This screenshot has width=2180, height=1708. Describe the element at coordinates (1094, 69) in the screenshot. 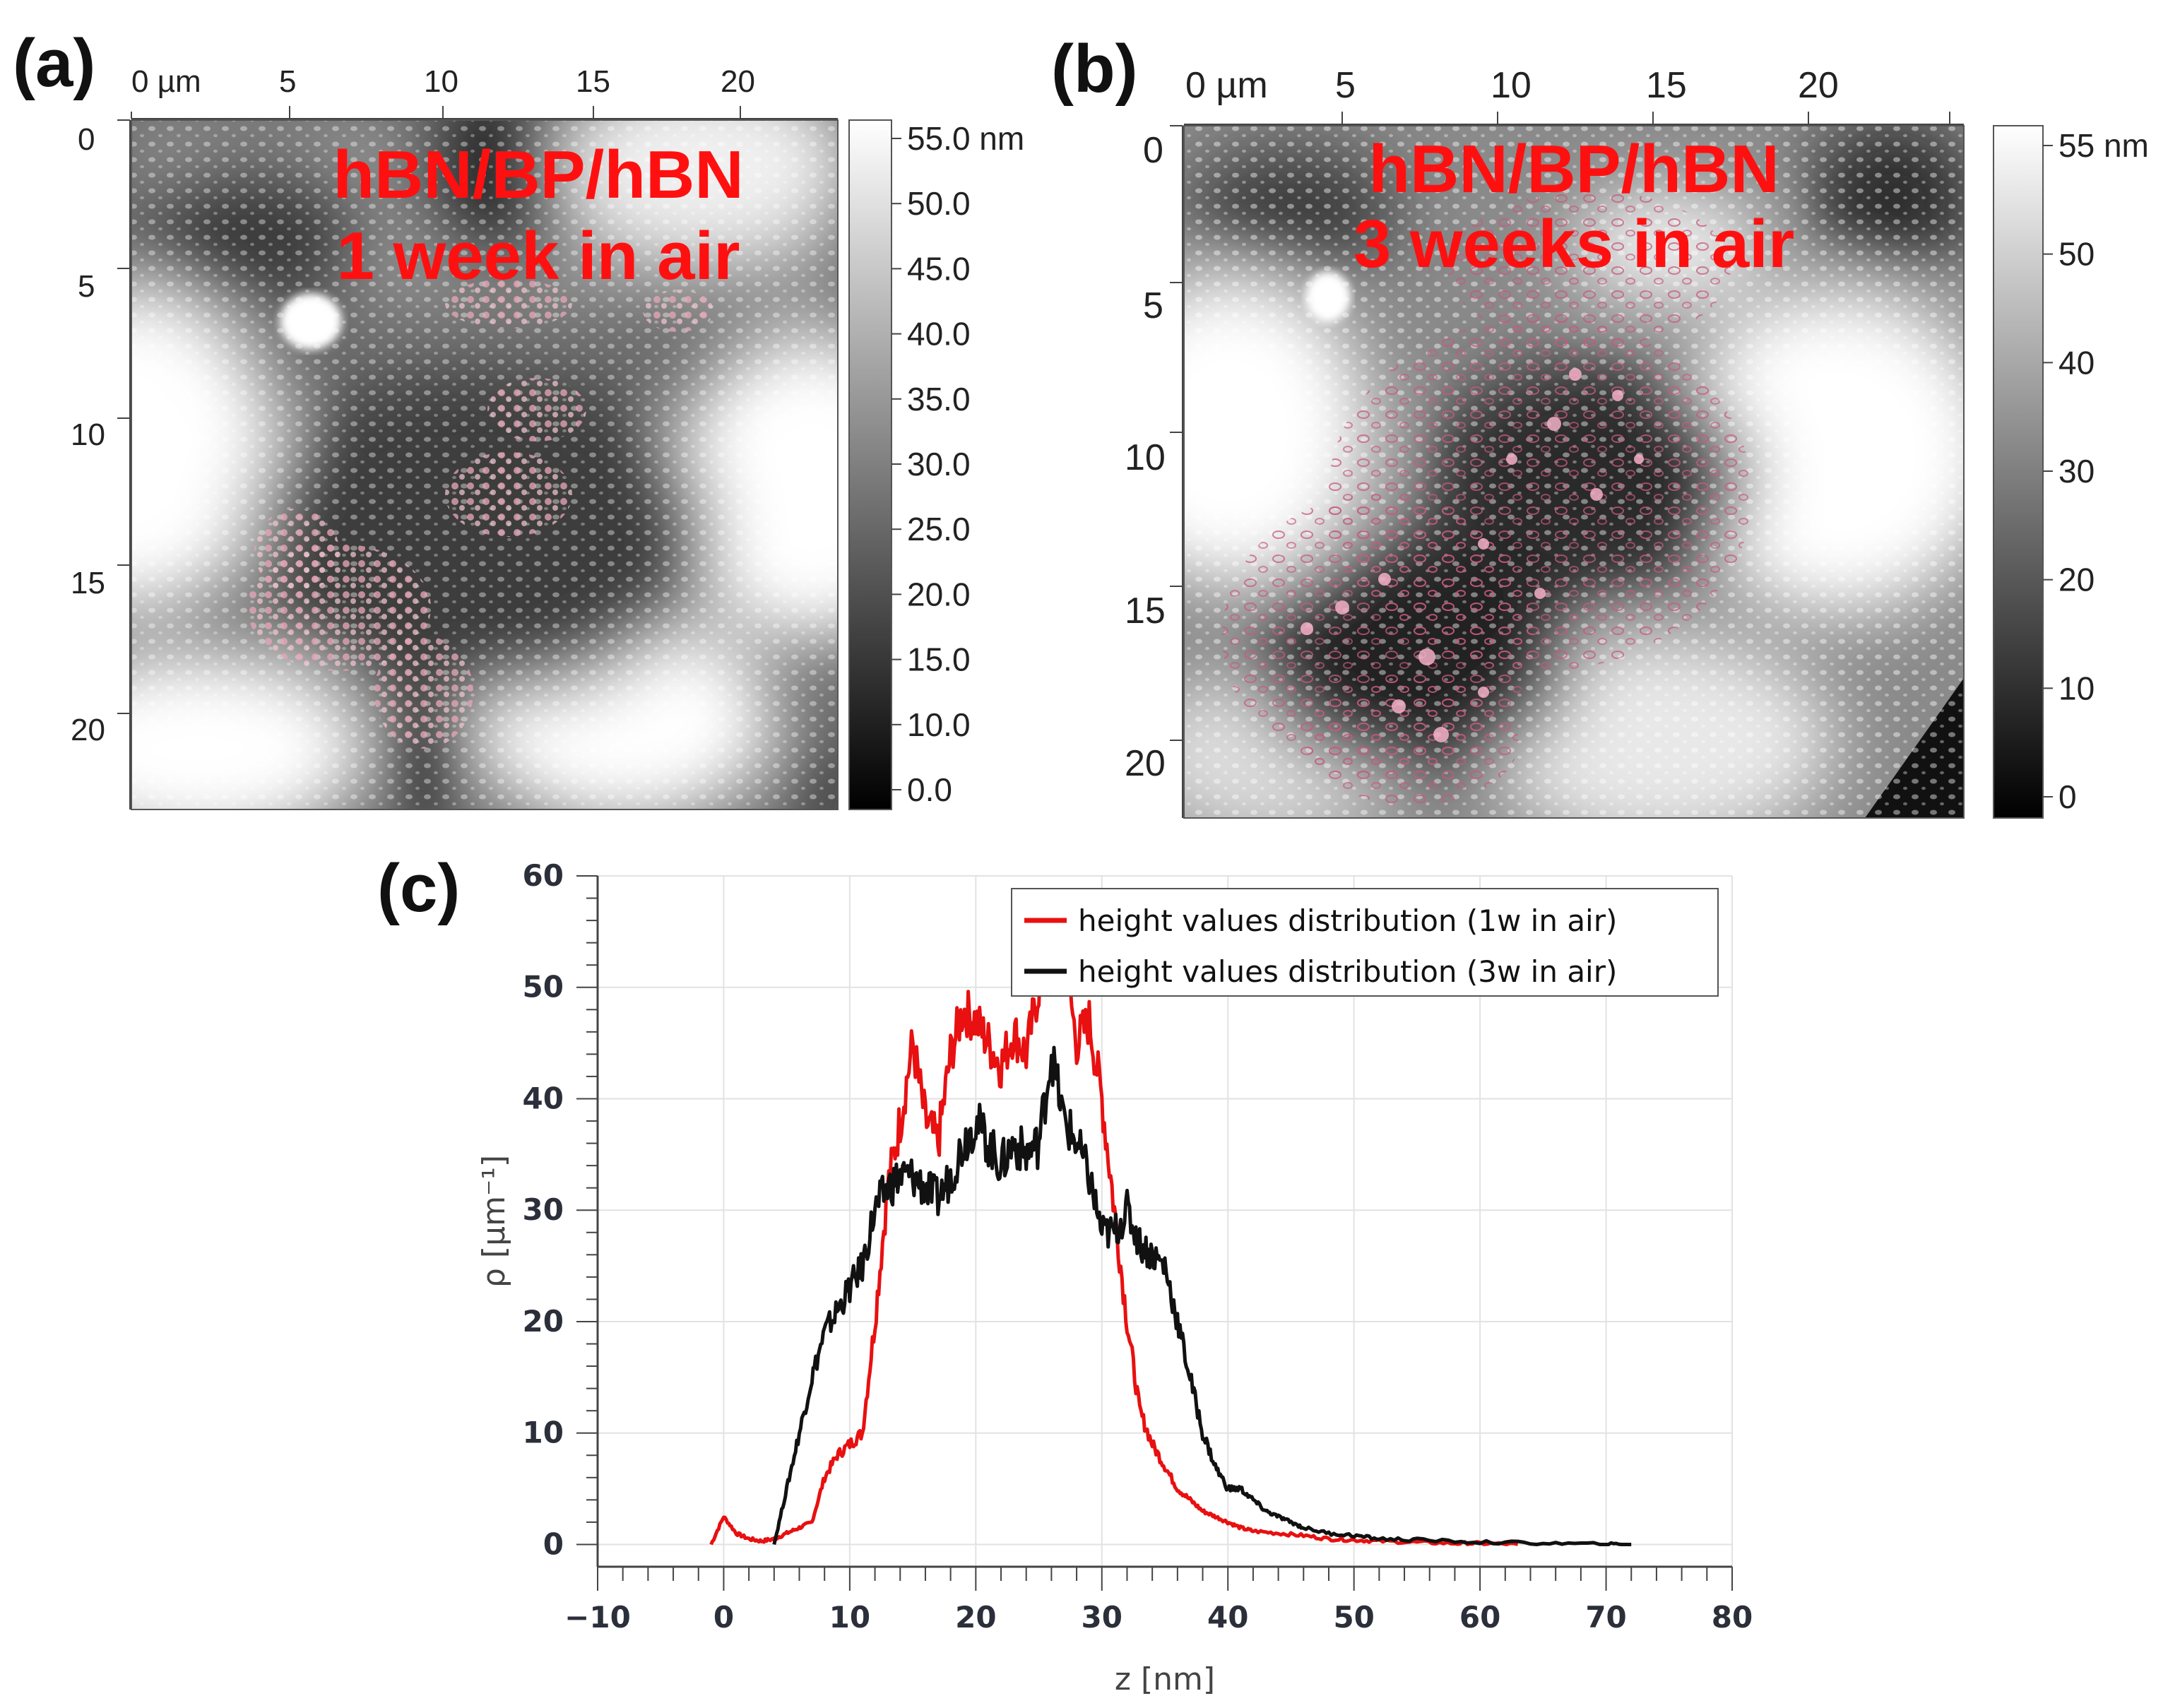

I see `panel-b-label: (b)` at that location.